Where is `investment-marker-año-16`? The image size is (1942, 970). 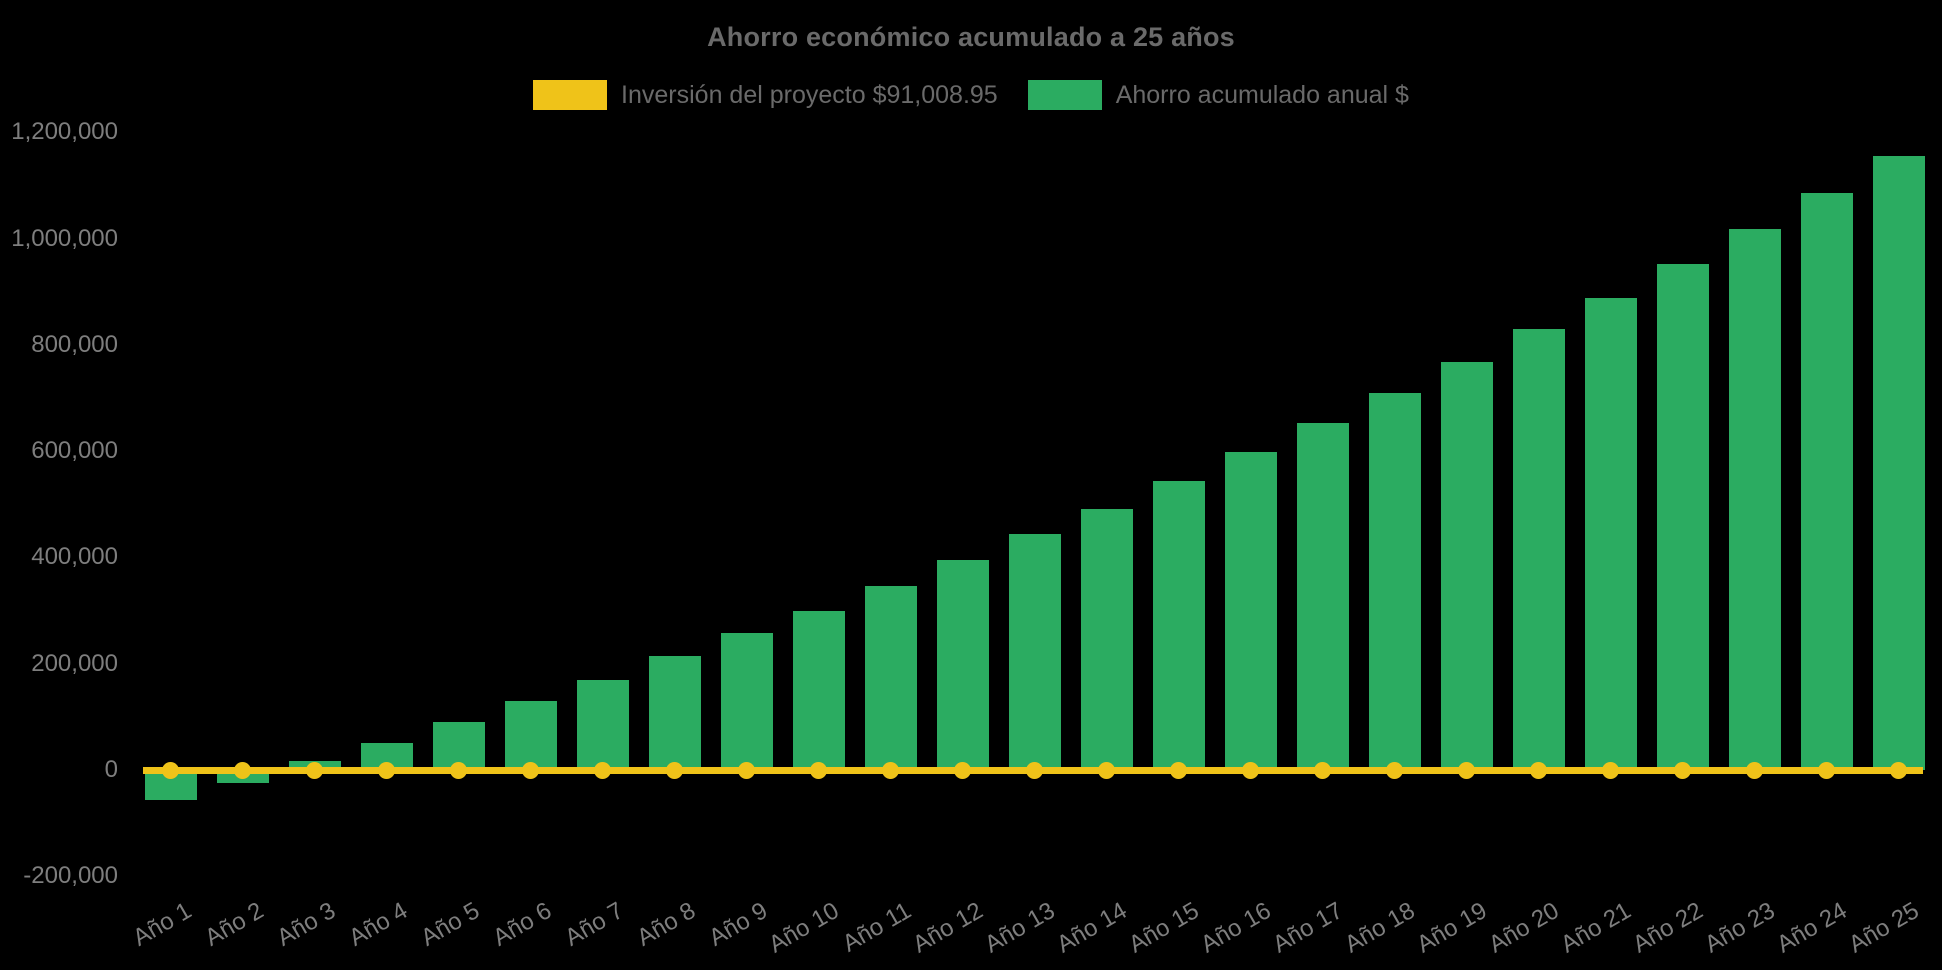 investment-marker-año-16 is located at coordinates (1250, 770).